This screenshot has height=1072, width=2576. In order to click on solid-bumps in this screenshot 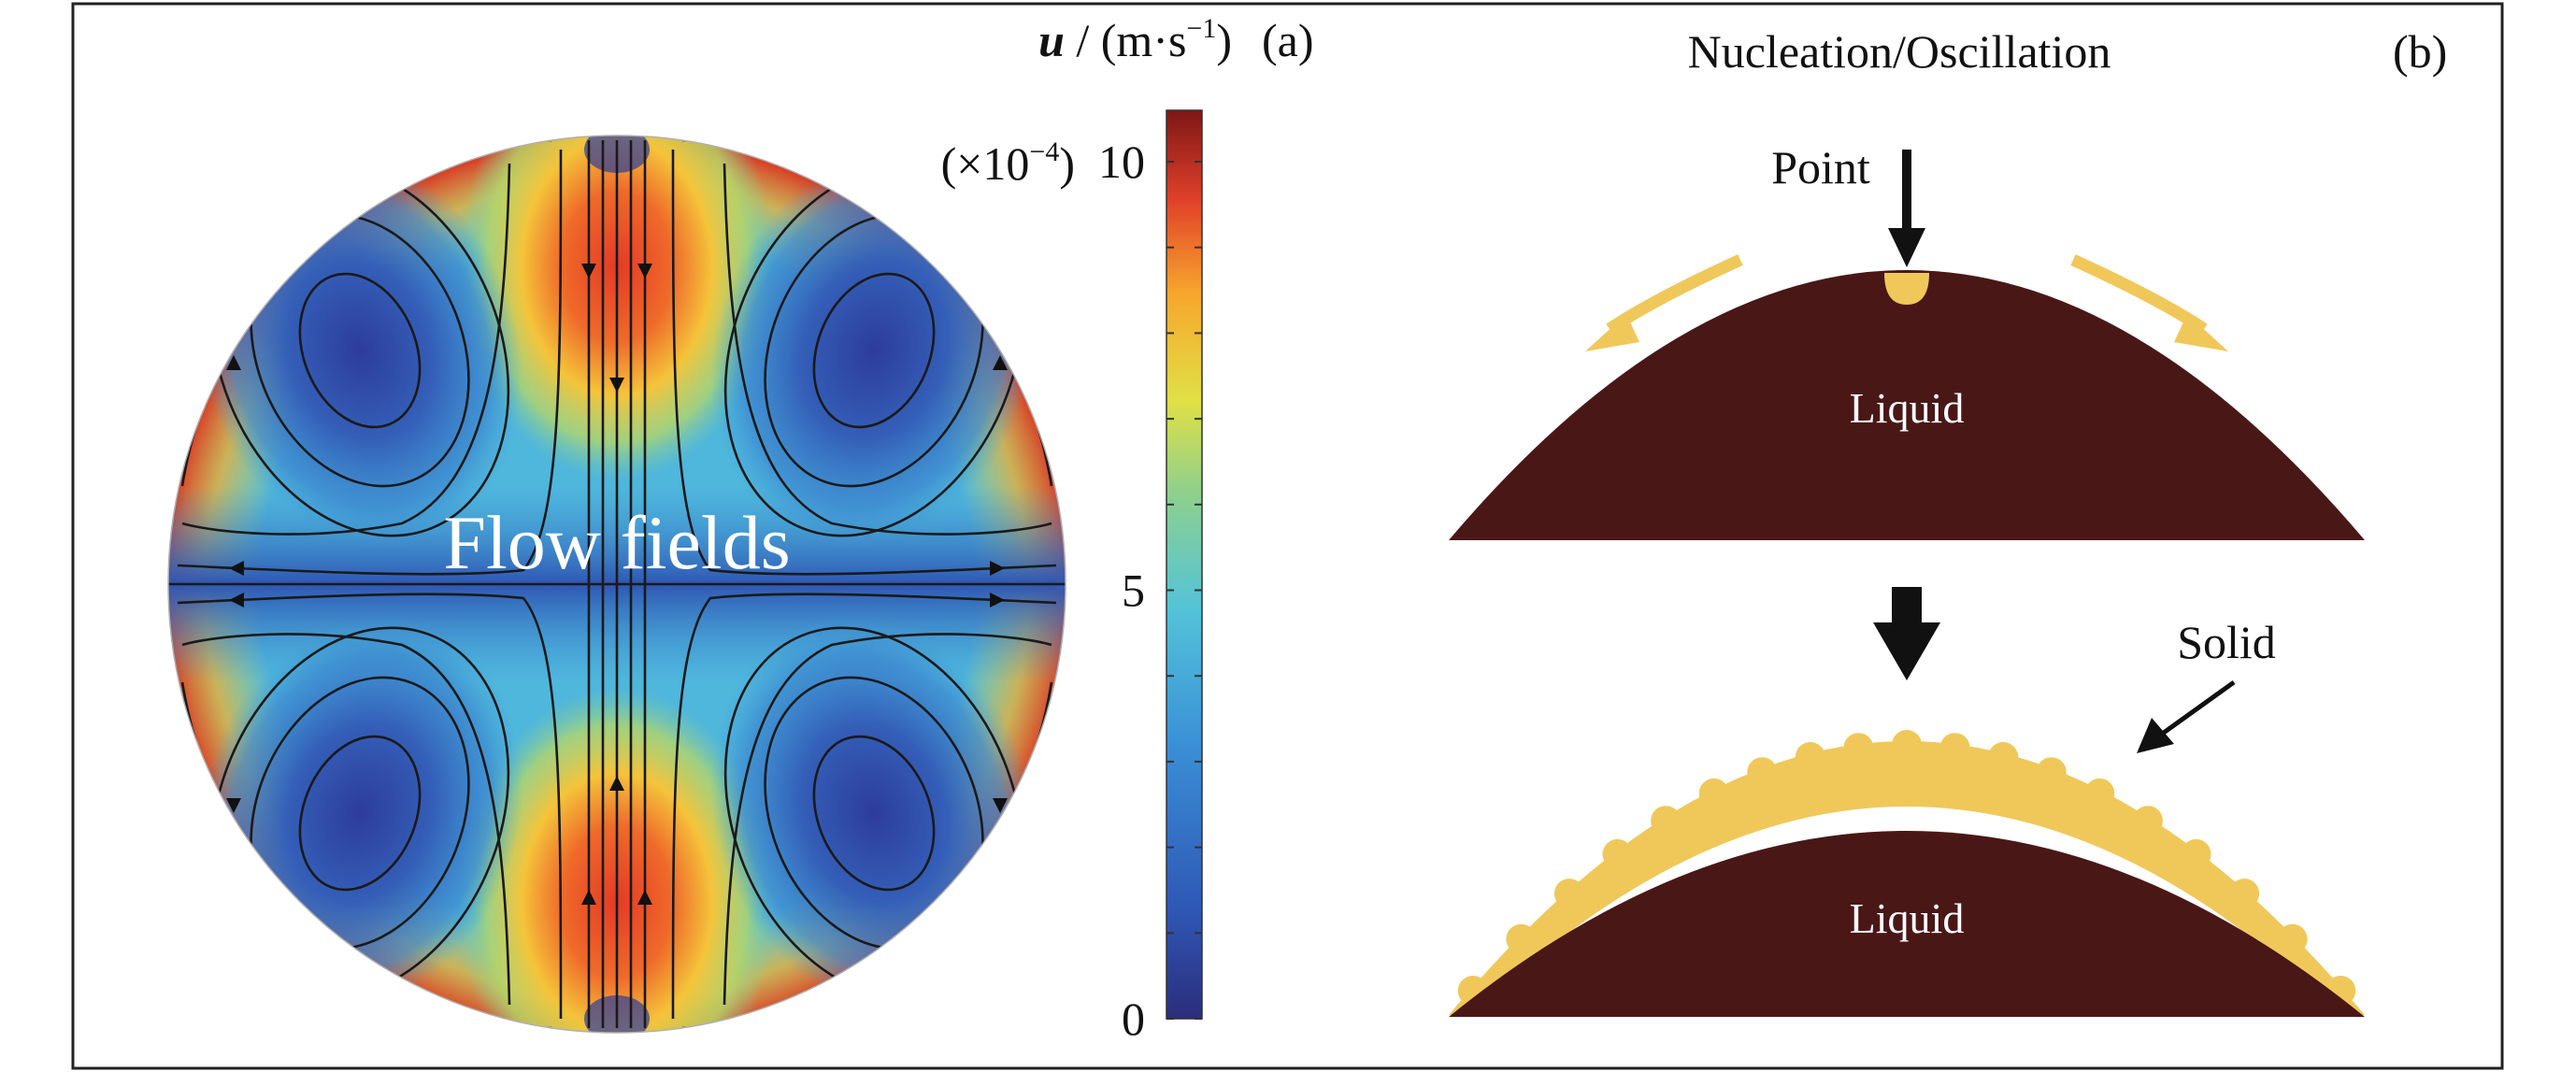, I will do `click(1906, 868)`.